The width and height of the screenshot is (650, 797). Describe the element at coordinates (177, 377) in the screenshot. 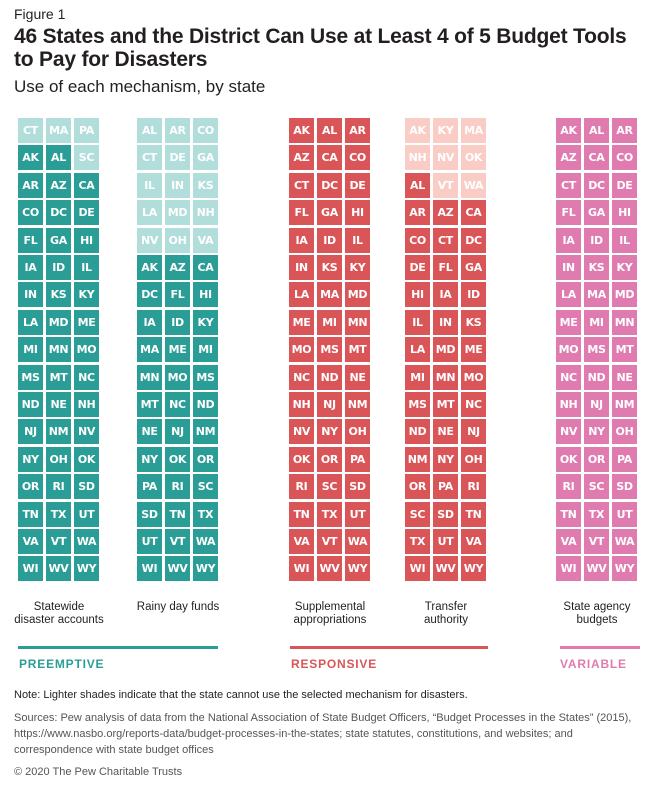

I see `state-tile-mo: MO` at that location.